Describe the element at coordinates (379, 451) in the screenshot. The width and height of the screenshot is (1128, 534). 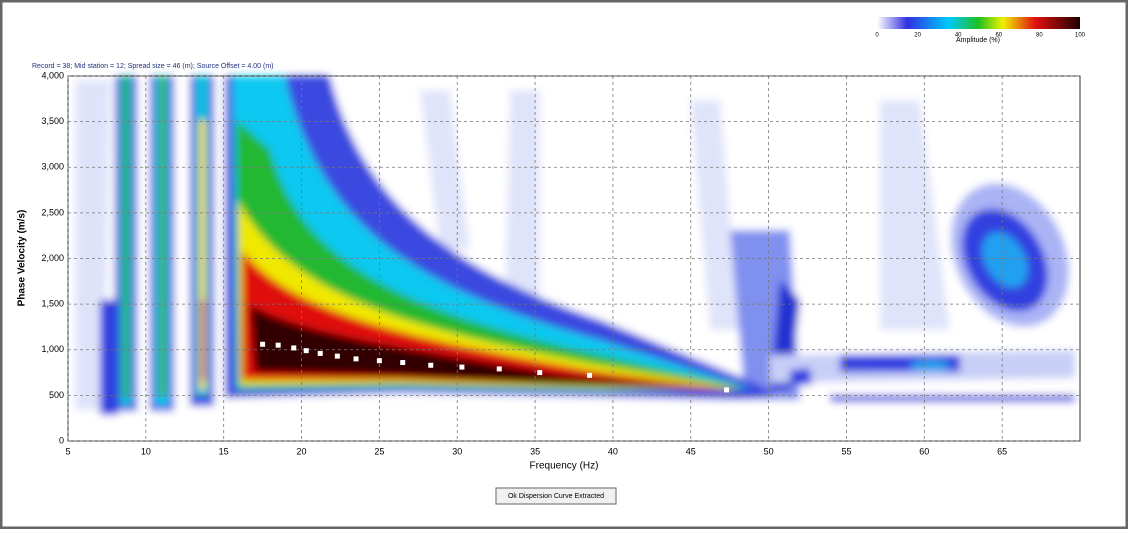
I see `x-tick-label: 25` at that location.